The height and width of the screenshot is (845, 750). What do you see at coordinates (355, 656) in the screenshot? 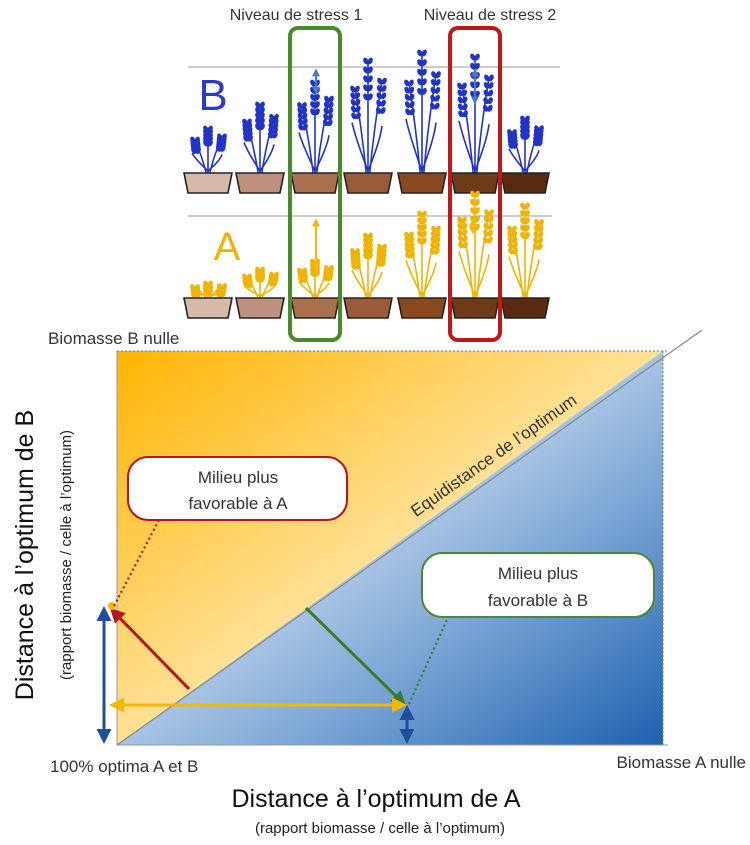
I see `green-vector` at bounding box center [355, 656].